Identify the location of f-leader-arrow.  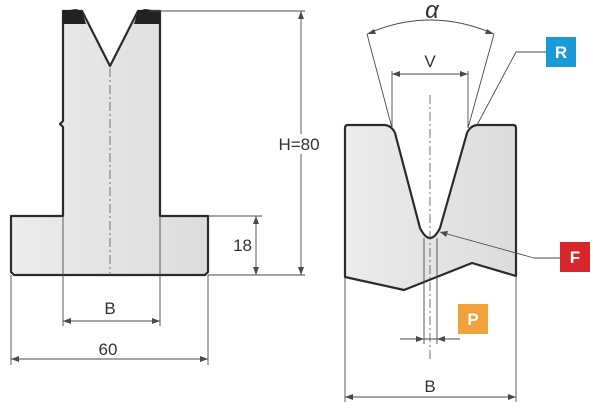
(444, 234).